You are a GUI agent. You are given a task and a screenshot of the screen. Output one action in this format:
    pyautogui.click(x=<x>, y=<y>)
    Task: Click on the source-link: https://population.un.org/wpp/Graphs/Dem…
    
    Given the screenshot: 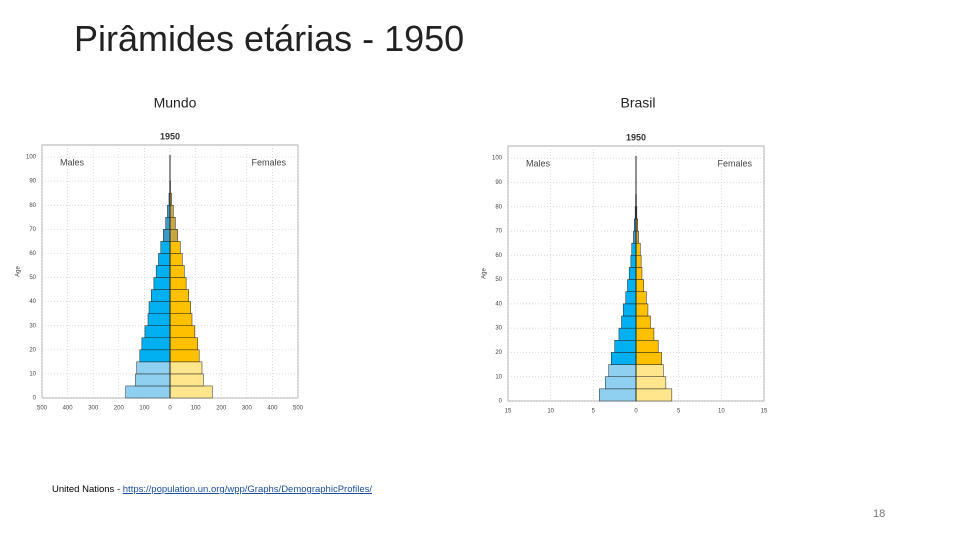 What is the action you would take?
    pyautogui.click(x=247, y=489)
    